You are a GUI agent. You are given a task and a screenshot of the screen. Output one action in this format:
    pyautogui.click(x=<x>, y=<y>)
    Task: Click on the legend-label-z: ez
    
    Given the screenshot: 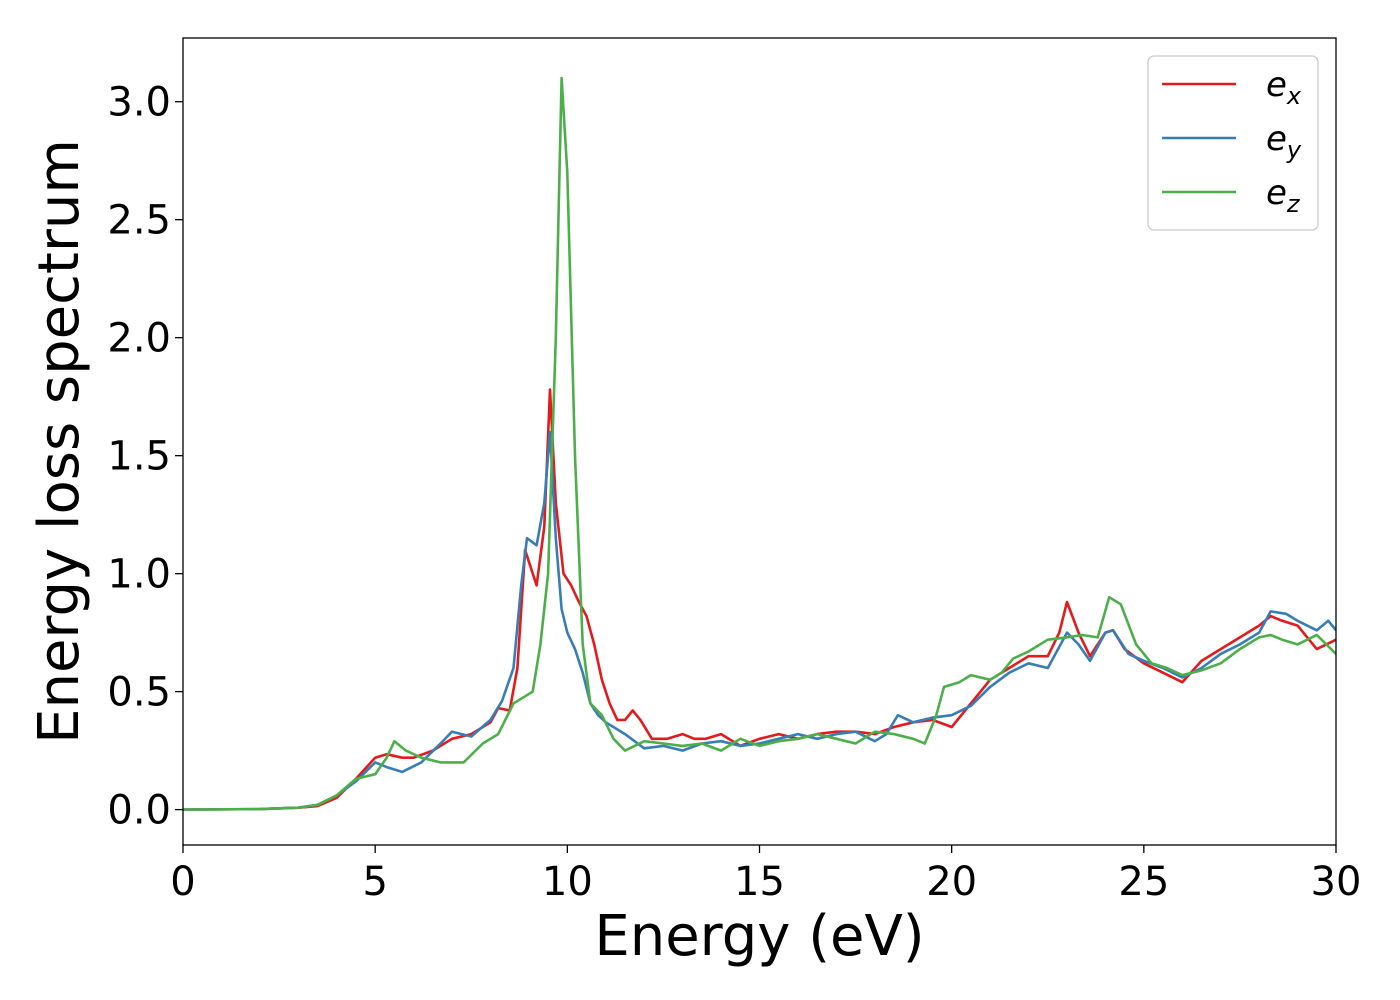 What is the action you would take?
    pyautogui.click(x=1283, y=195)
    